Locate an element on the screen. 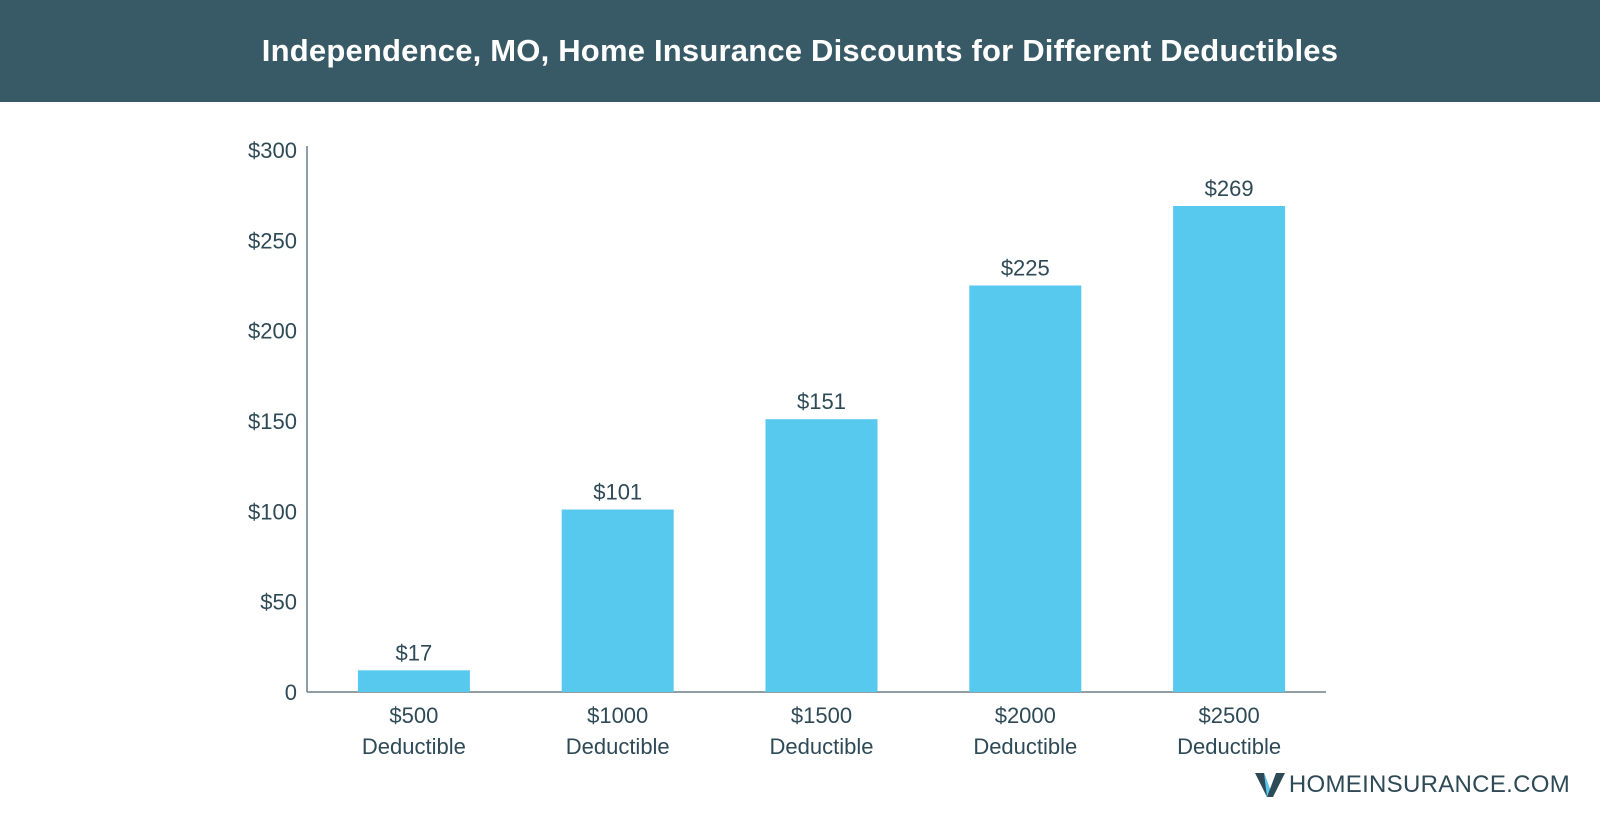 This screenshot has height=838, width=1600. y-tick-label: 0 is located at coordinates (291, 692).